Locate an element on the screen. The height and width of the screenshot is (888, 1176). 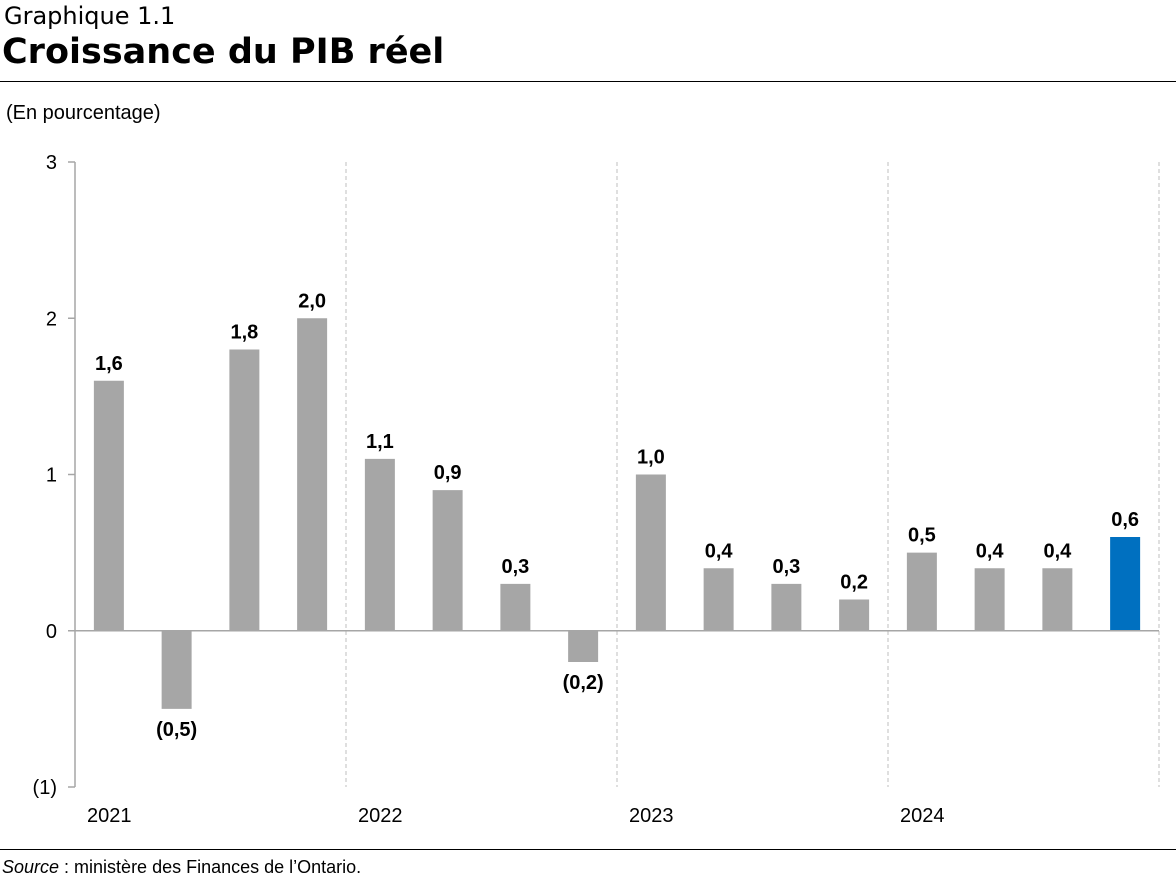
unit-label: (En pourcentage) is located at coordinates (83, 113).